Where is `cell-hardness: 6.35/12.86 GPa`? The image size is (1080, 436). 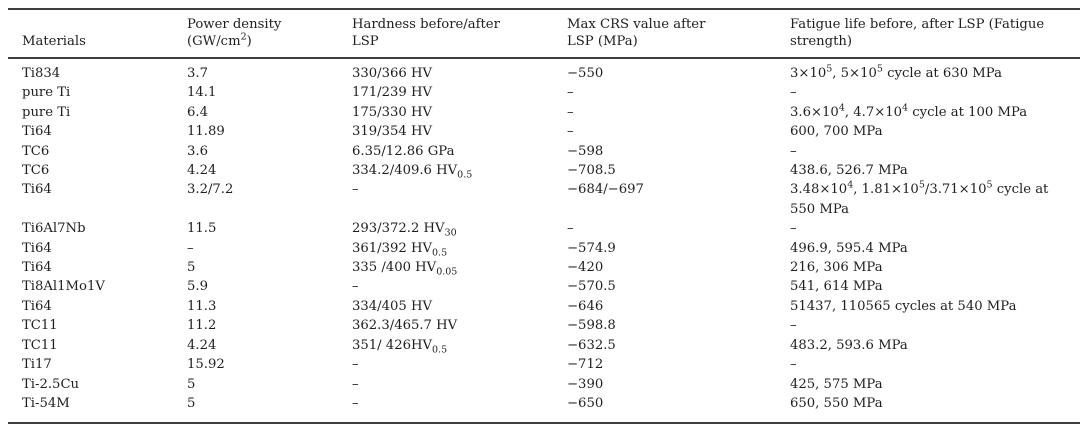 cell-hardness: 6.35/12.86 GPa is located at coordinates (403, 151).